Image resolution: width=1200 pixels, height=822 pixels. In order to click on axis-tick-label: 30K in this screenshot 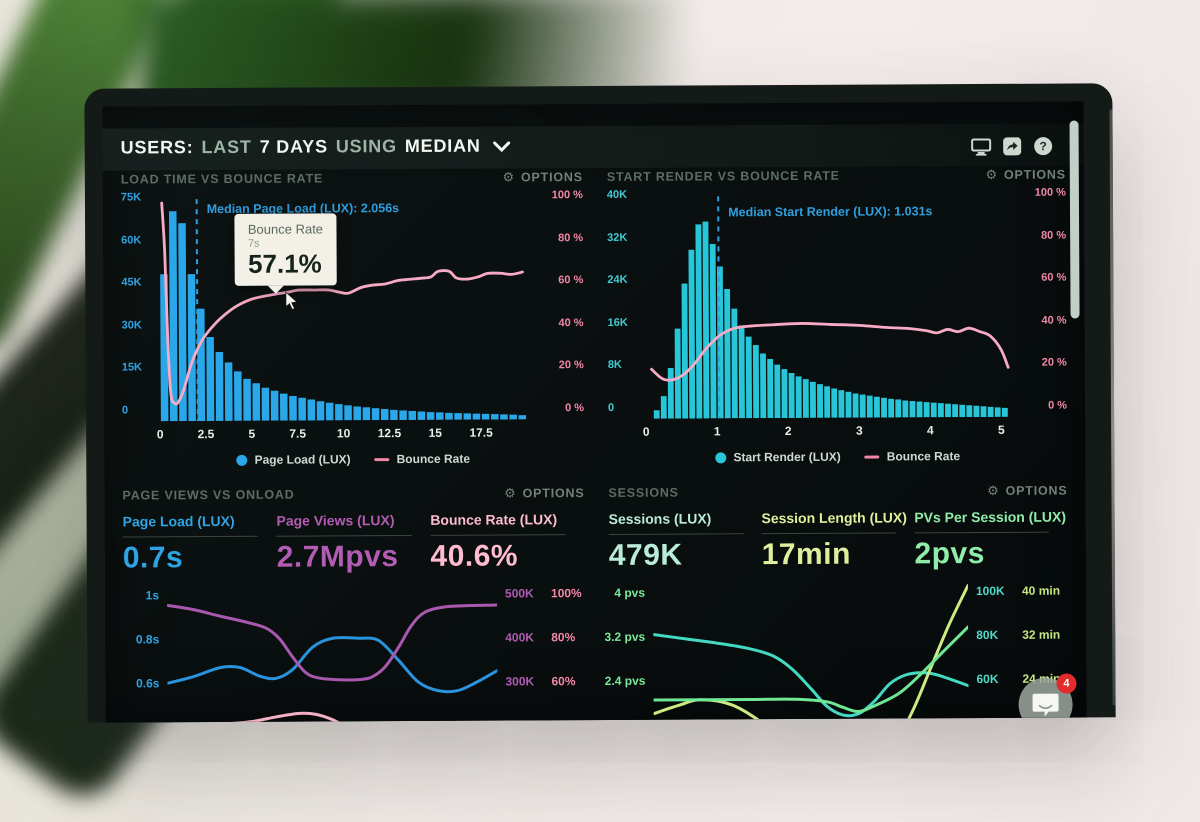, I will do `click(141, 325)`.